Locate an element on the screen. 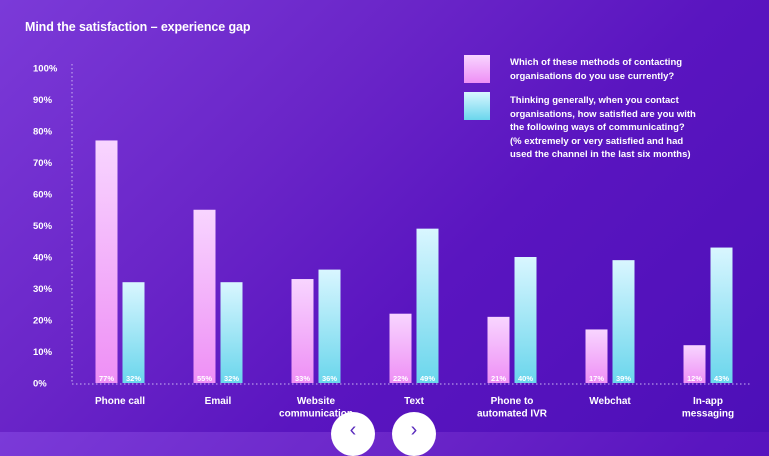 Image resolution: width=769 pixels, height=456 pixels. data-label-satisfaction: 49% is located at coordinates (427, 378).